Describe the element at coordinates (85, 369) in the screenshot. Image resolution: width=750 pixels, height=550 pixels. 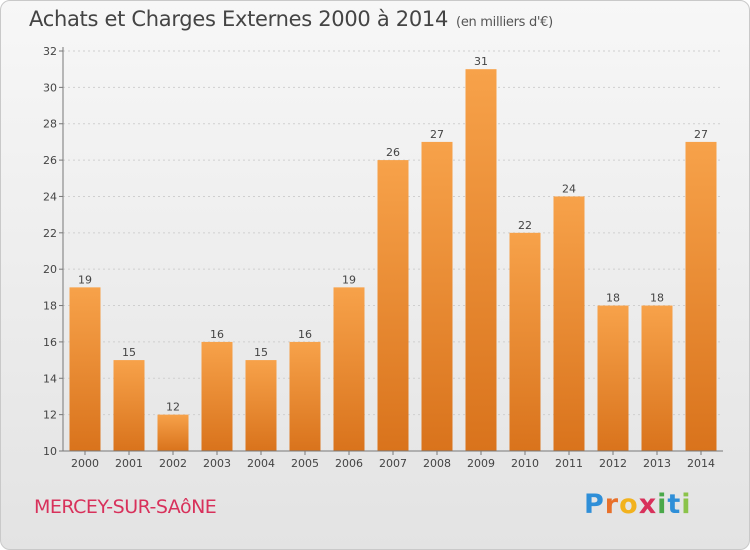
I see `bar-2000` at that location.